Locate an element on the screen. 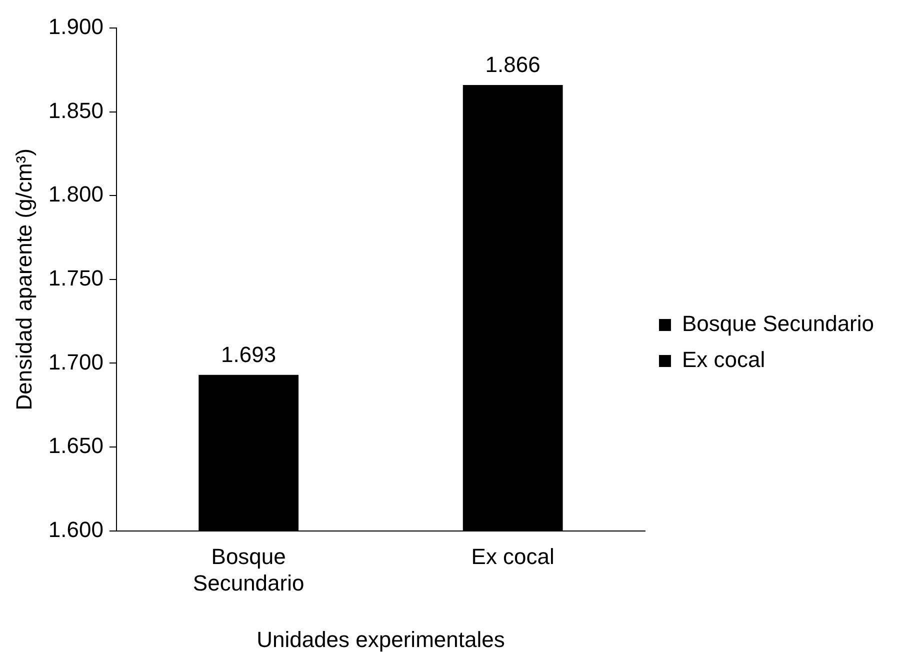  y-tick-label: 1.650 is located at coordinates (76, 445).